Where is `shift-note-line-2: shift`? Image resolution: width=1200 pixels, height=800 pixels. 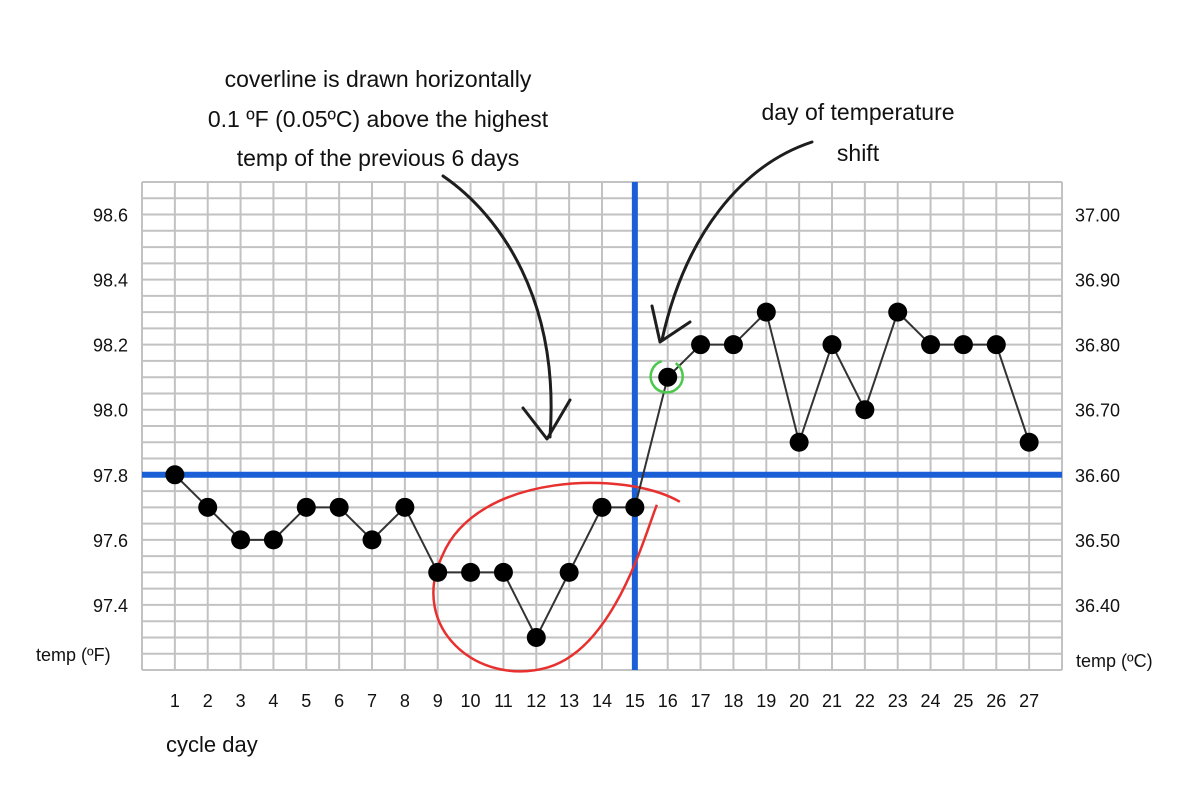 shift-note-line-2: shift is located at coordinates (858, 153).